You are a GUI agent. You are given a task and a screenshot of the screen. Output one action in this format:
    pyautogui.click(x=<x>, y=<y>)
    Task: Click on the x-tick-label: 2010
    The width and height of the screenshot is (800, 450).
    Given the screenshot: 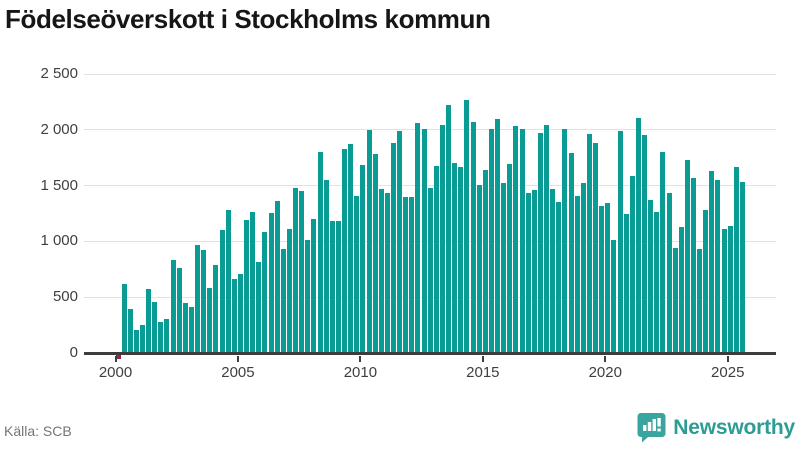 What is the action you would take?
    pyautogui.click(x=360, y=372)
    